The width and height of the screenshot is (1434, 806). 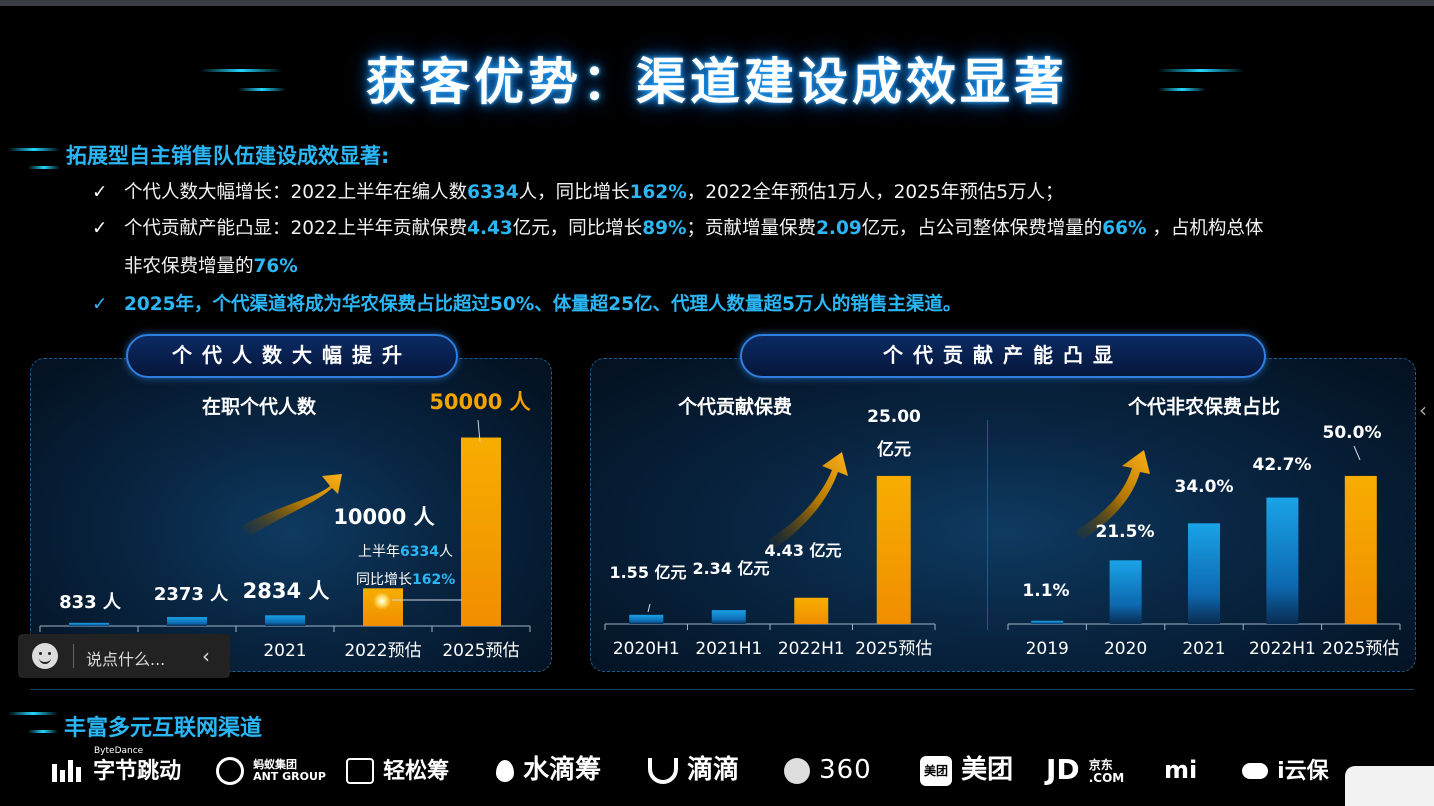 I want to click on slide-title: 获客优势：渠道建设成效显著, so click(x=717, y=82).